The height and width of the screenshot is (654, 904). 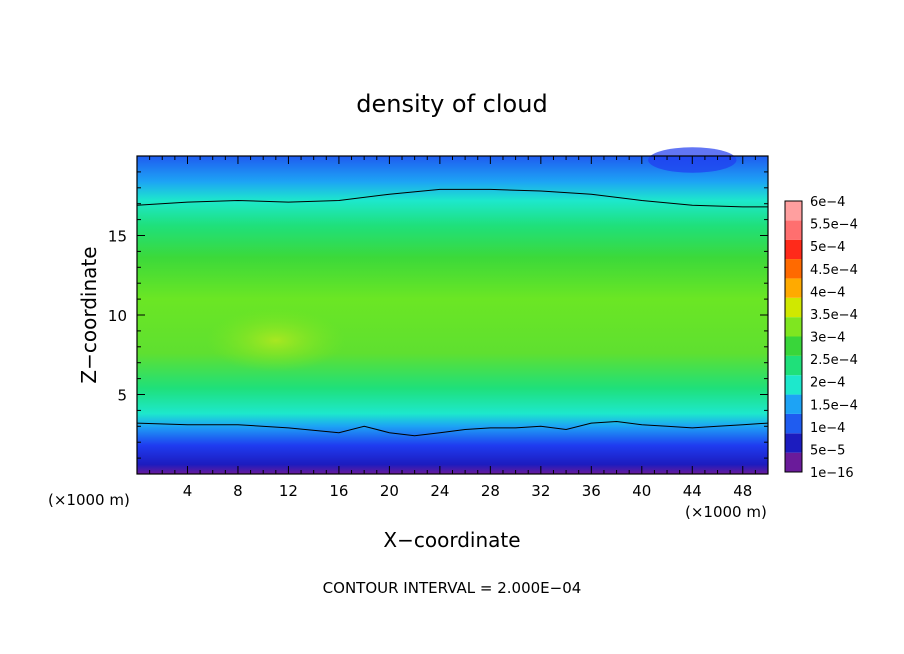 What do you see at coordinates (188, 491) in the screenshot?
I see `x-tick-label: 4` at bounding box center [188, 491].